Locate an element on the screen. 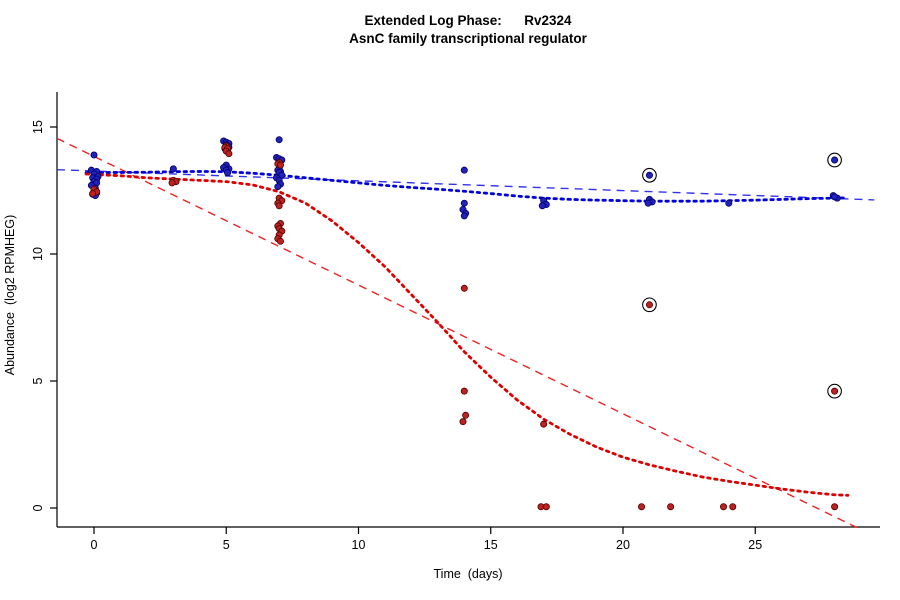 Image resolution: width=900 pixels, height=600 pixels. x-tick-label: 15 is located at coordinates (491, 545).